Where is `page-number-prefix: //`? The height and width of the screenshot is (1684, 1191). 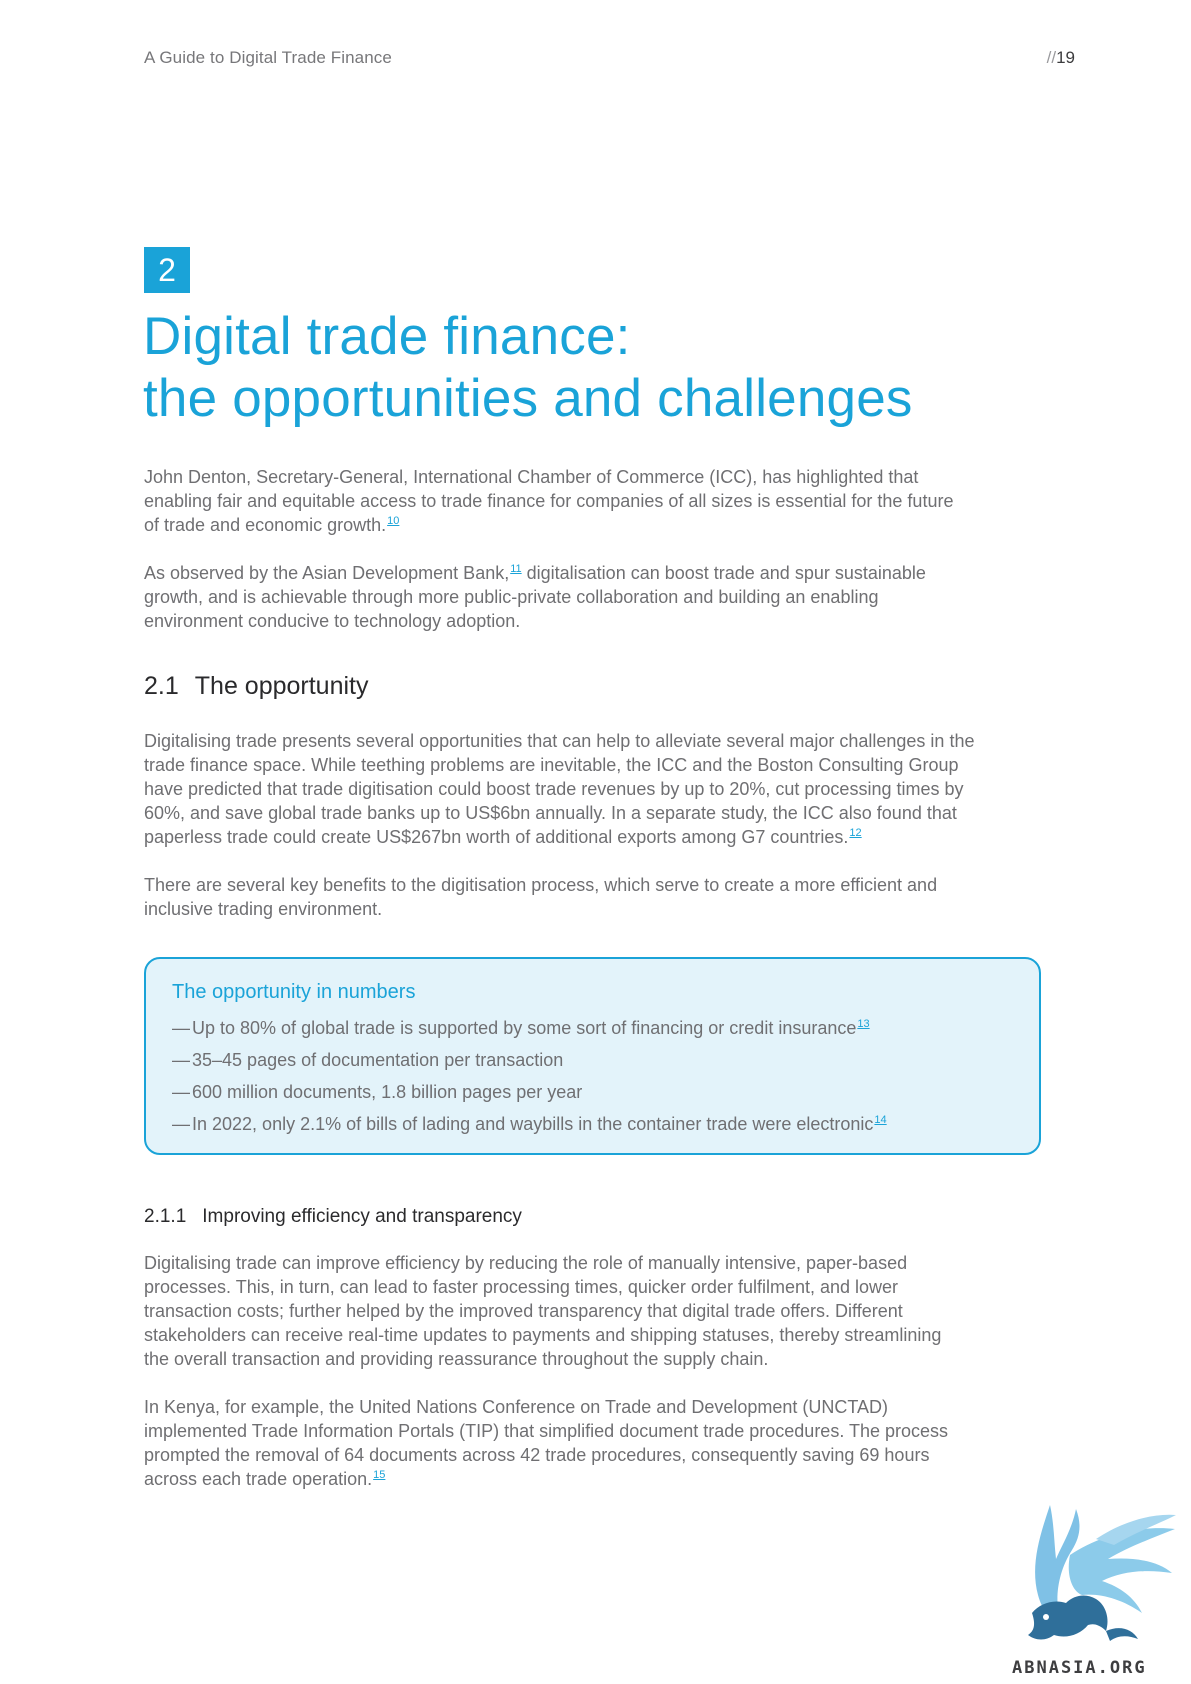 page-number-prefix: // is located at coordinates (1051, 57).